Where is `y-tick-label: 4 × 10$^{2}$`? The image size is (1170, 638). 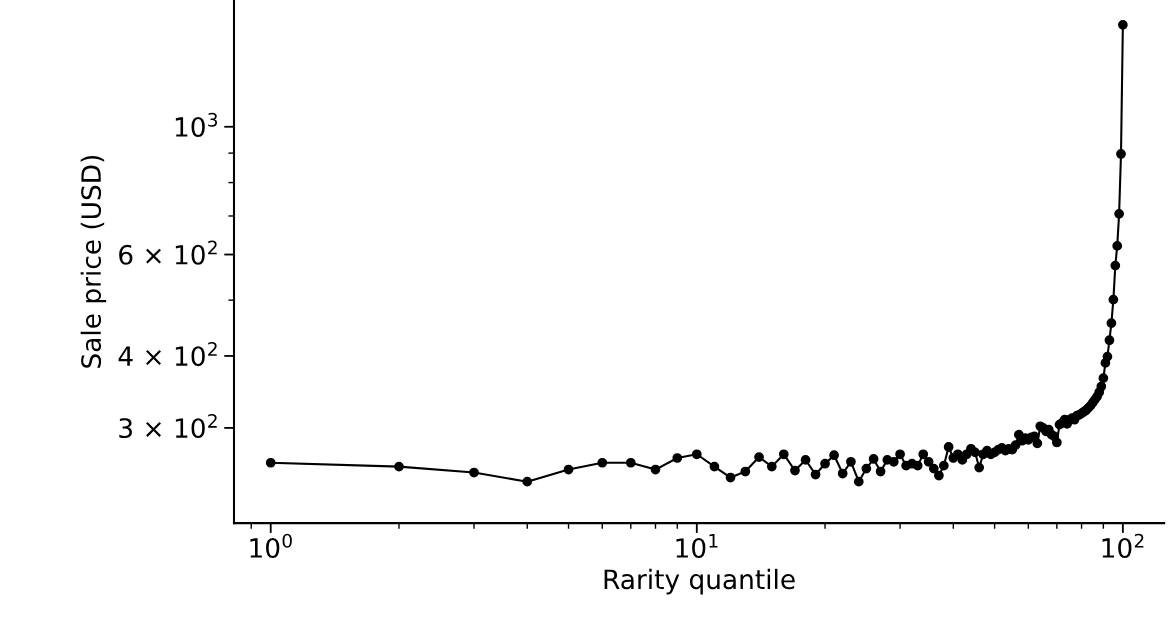 y-tick-label: 4 × 10$^{2}$ is located at coordinates (167, 354).